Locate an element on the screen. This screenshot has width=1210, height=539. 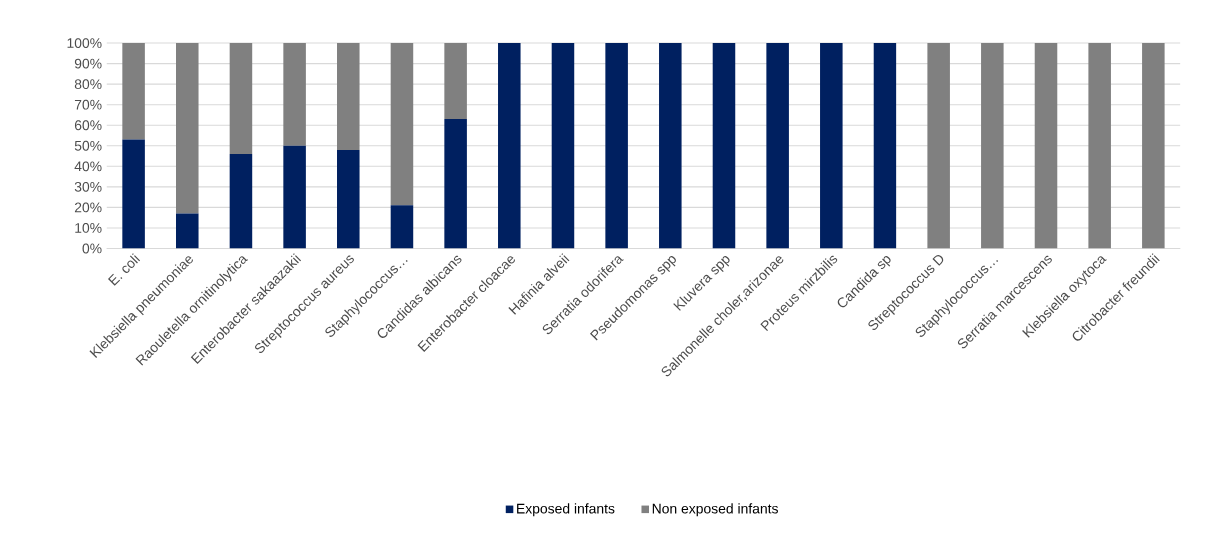
y-tick-label: 0% is located at coordinates (92, 248).